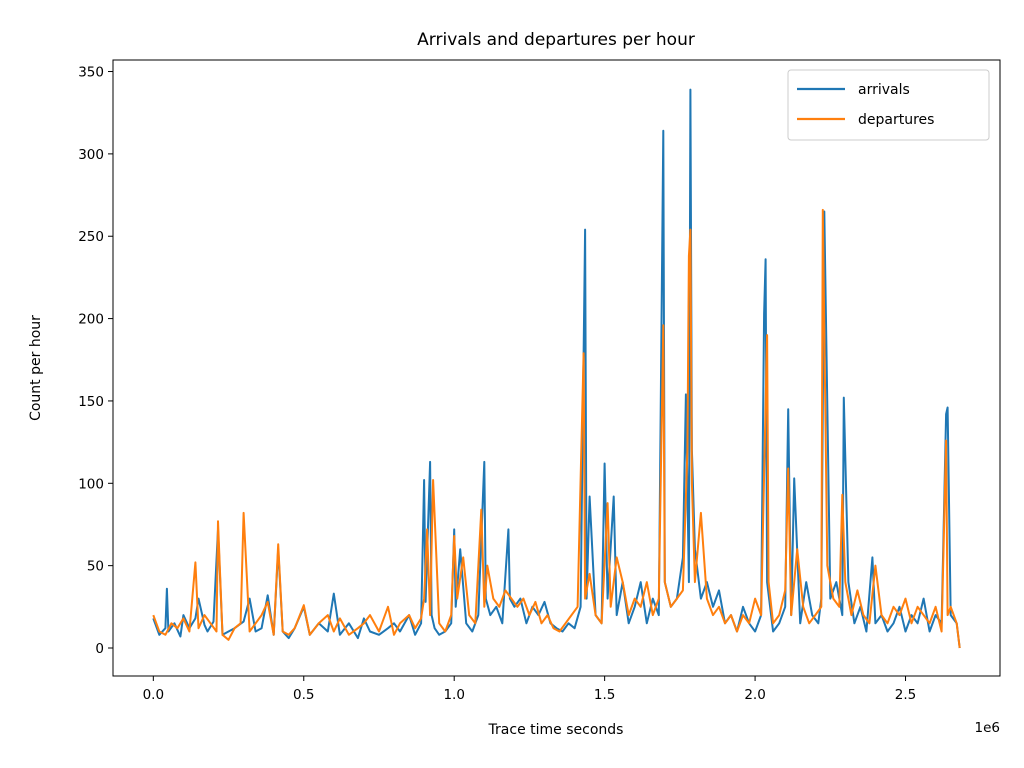 This screenshot has height=768, width=1024. What do you see at coordinates (91, 320) in the screenshot?
I see `y-tick-label: 200` at bounding box center [91, 320].